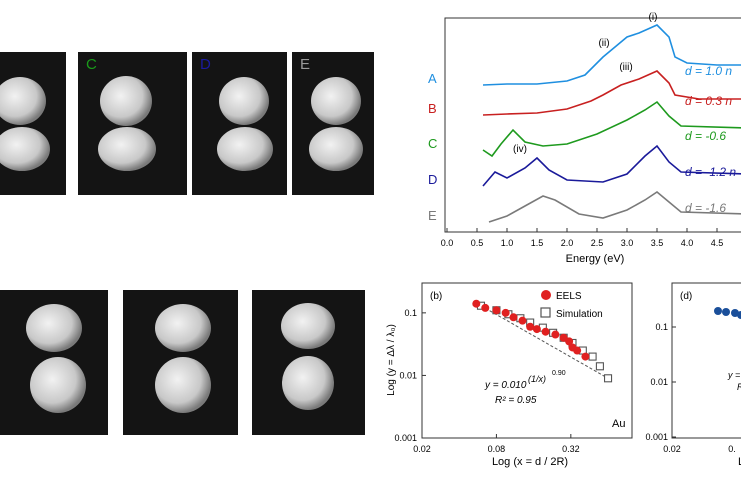 This screenshot has width=741, height=486. I want to click on panel-label: (d), so click(686, 296).